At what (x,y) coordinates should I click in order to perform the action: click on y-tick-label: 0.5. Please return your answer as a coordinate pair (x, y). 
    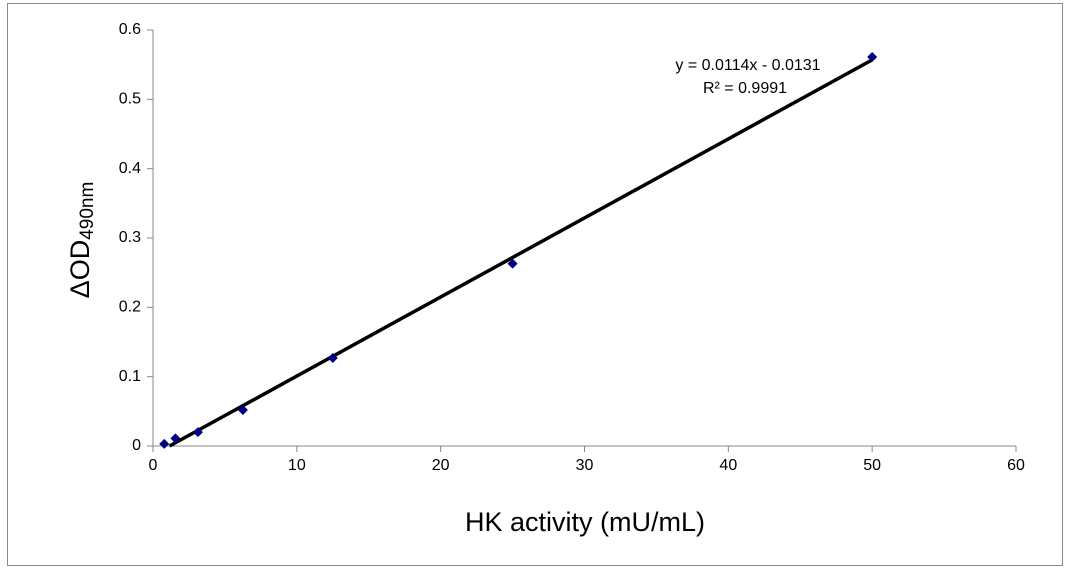
    Looking at the image, I should click on (130, 99).